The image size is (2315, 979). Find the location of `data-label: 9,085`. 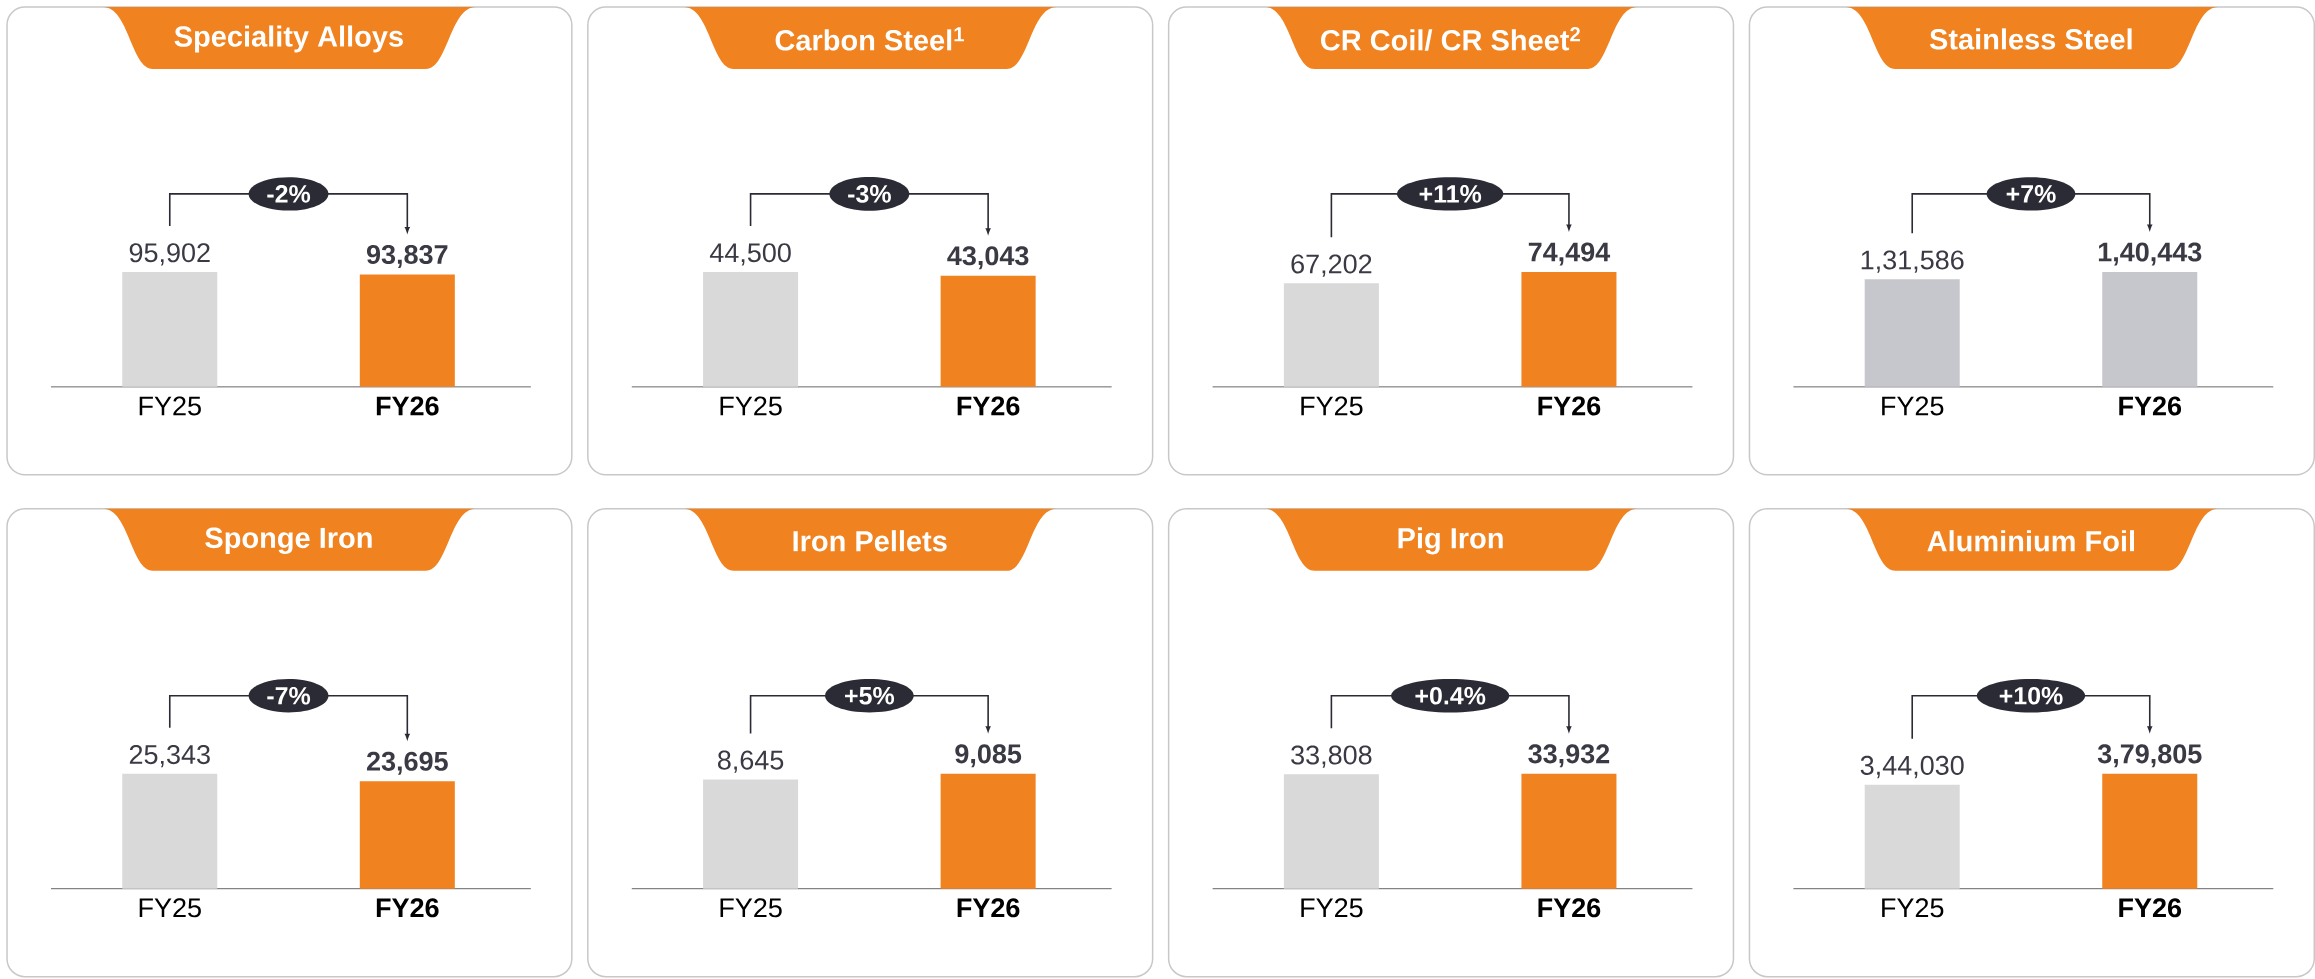

data-label: 9,085 is located at coordinates (988, 756).